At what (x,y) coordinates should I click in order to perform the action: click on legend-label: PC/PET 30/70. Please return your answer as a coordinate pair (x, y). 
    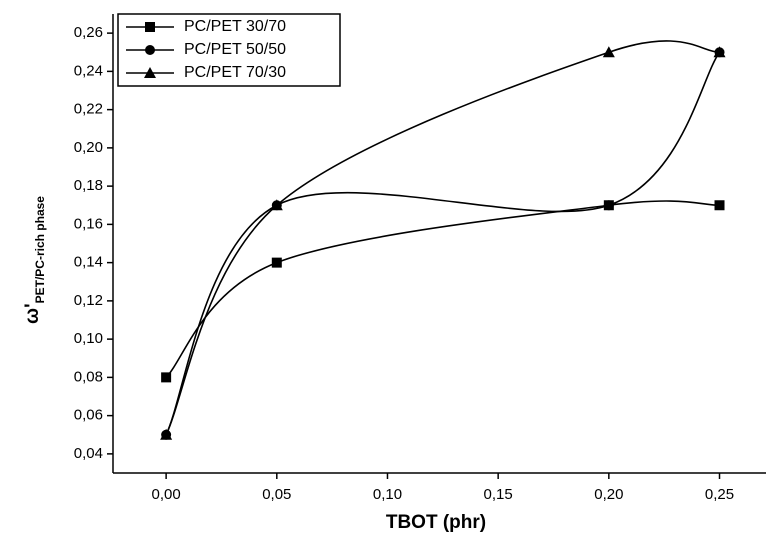
    Looking at the image, I should click on (235, 26).